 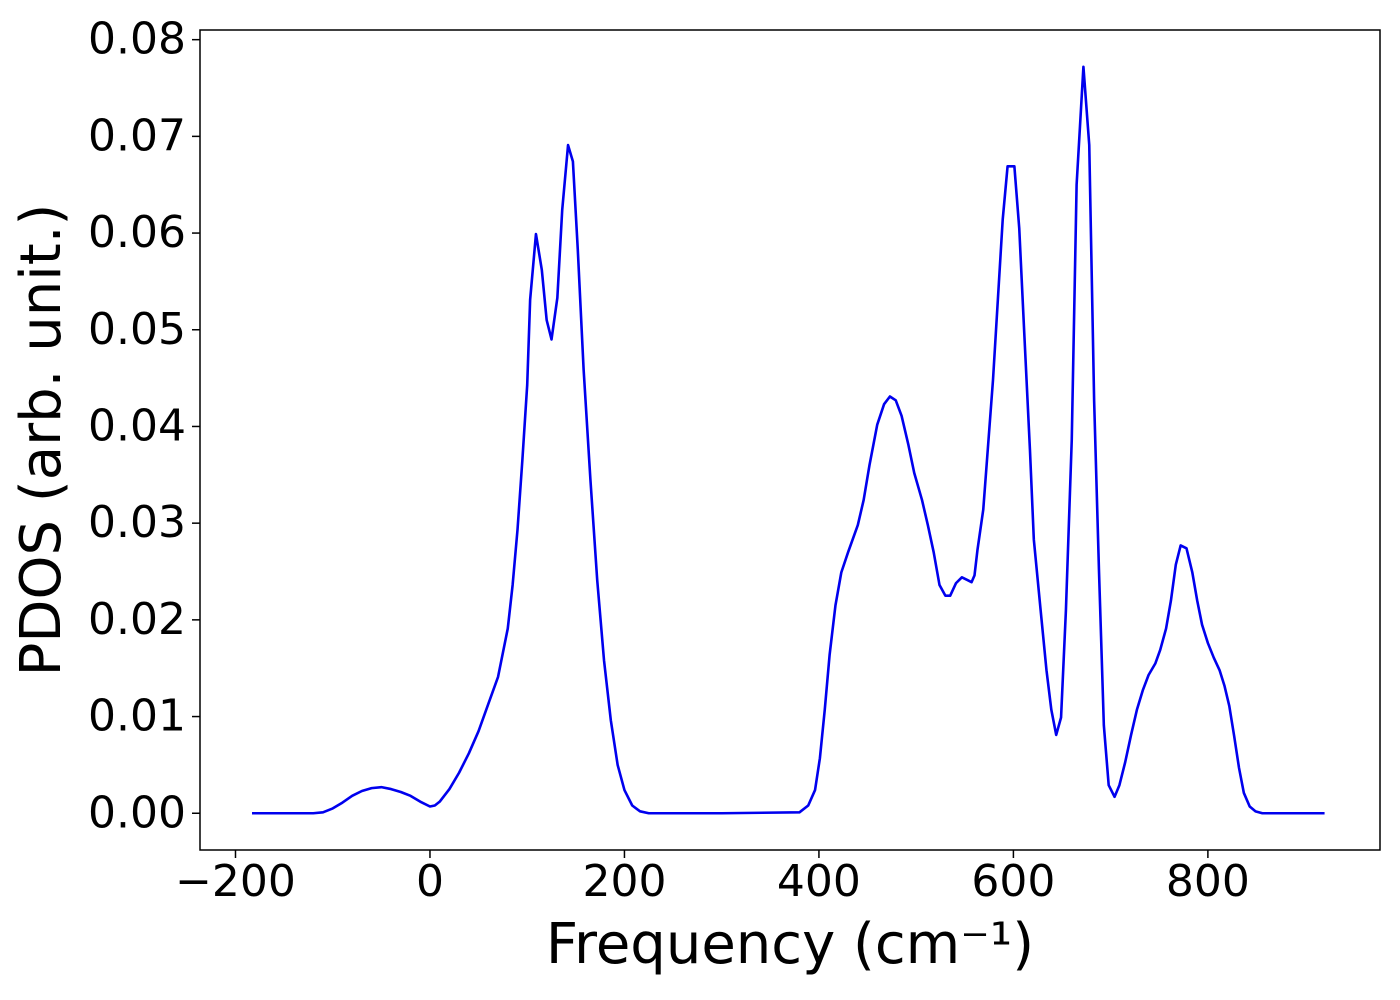 What do you see at coordinates (430, 881) in the screenshot?
I see `x-tick-label: 0` at bounding box center [430, 881].